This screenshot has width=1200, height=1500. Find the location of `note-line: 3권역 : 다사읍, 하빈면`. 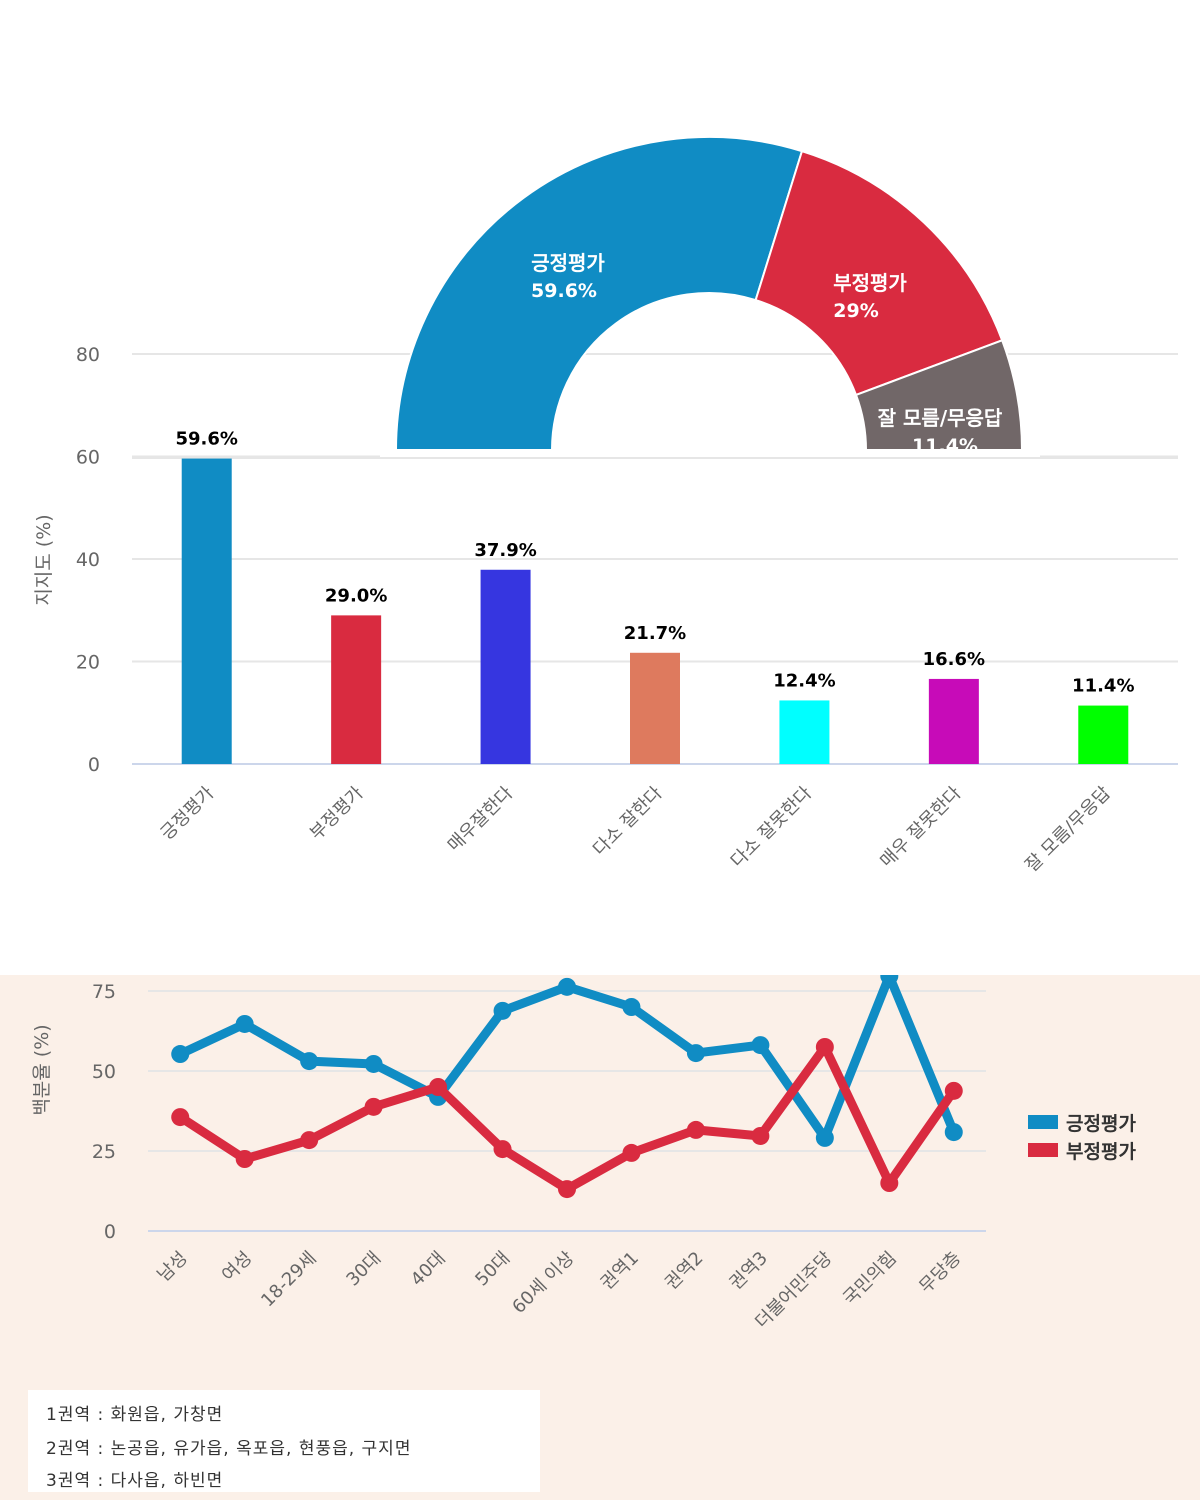

note-line: 3권역 : 다사읍, 하빈면 is located at coordinates (135, 1481).